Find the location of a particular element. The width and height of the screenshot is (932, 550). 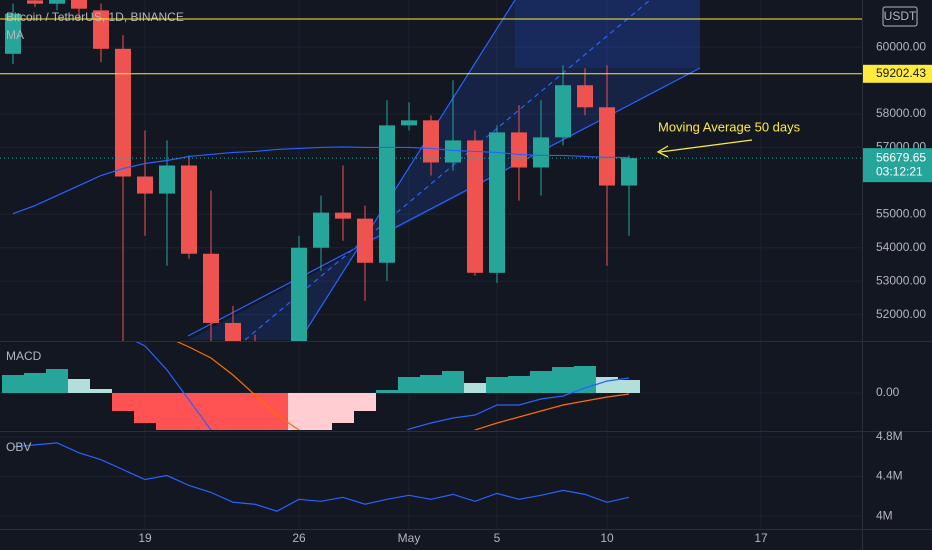

chart-title: Bitcoin / TetherUS, 1D, BINANCE is located at coordinates (95, 17).